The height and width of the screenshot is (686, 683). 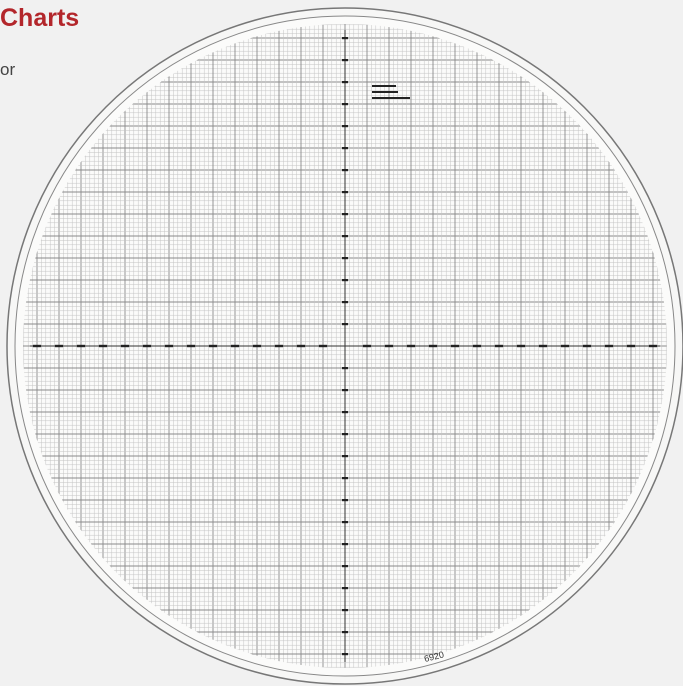 I want to click on part-number: 6920, so click(x=434, y=656).